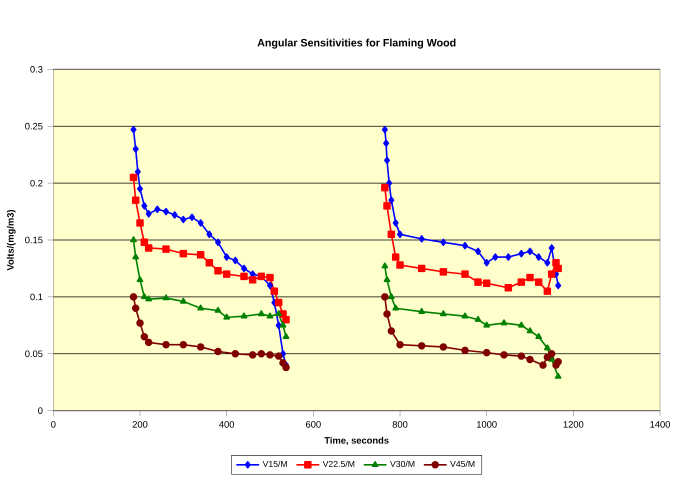 Image resolution: width=680 pixels, height=482 pixels. What do you see at coordinates (34, 126) in the screenshot?
I see `y-tick-label: 0.25` at bounding box center [34, 126].